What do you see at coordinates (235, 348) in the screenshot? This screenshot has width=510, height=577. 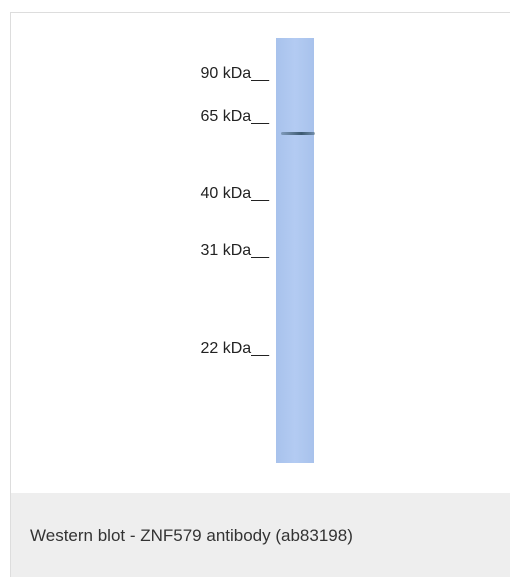 I see `marker-label: 22 kDa__` at bounding box center [235, 348].